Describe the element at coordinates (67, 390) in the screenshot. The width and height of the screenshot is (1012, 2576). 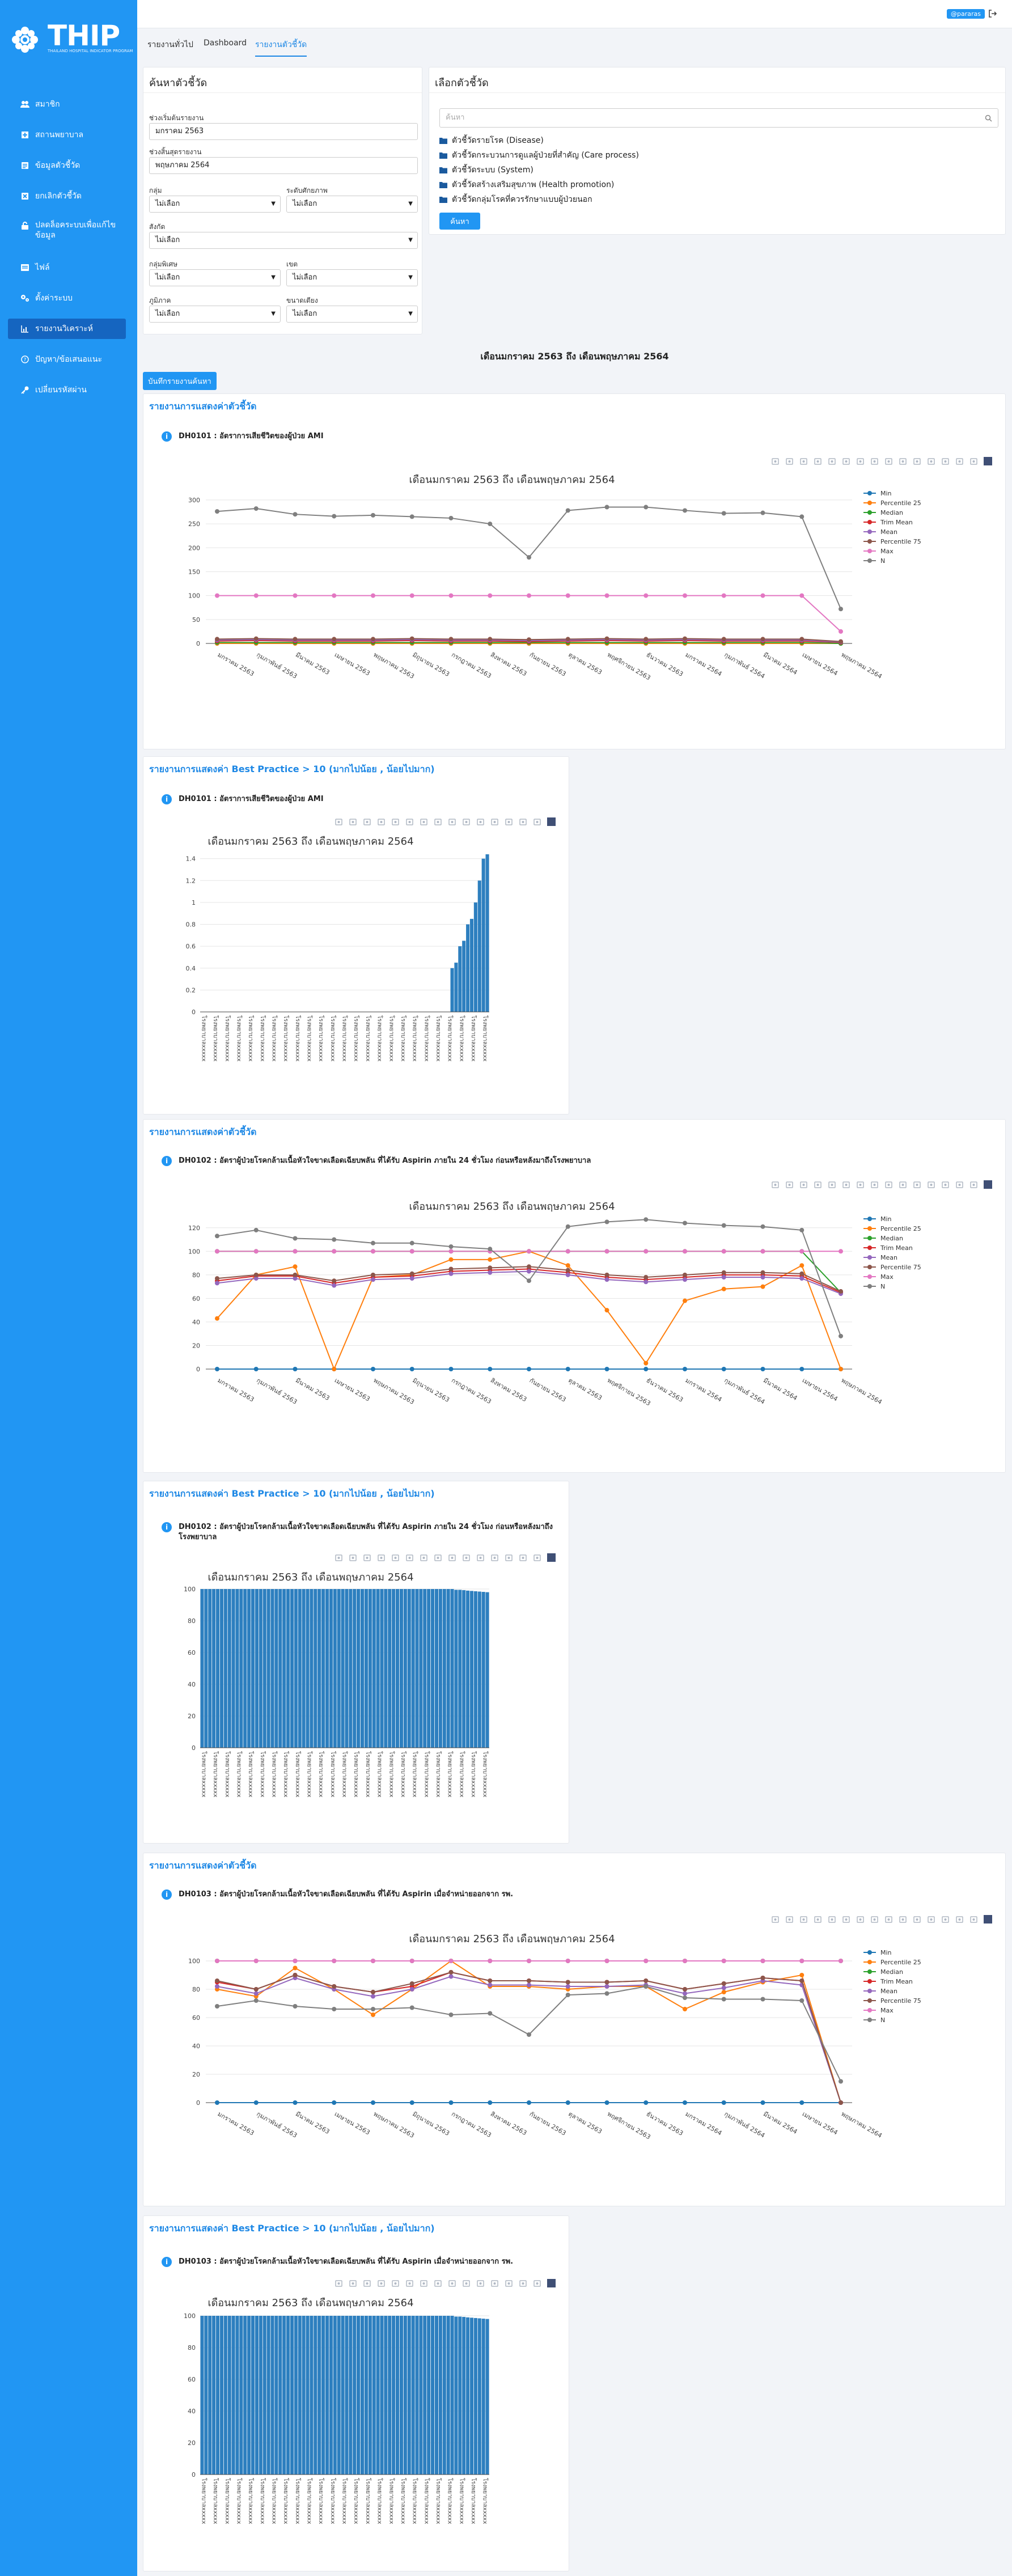
I see `sidebar-item-change-password: เปลี่ยนรหัสผ่าน` at that location.